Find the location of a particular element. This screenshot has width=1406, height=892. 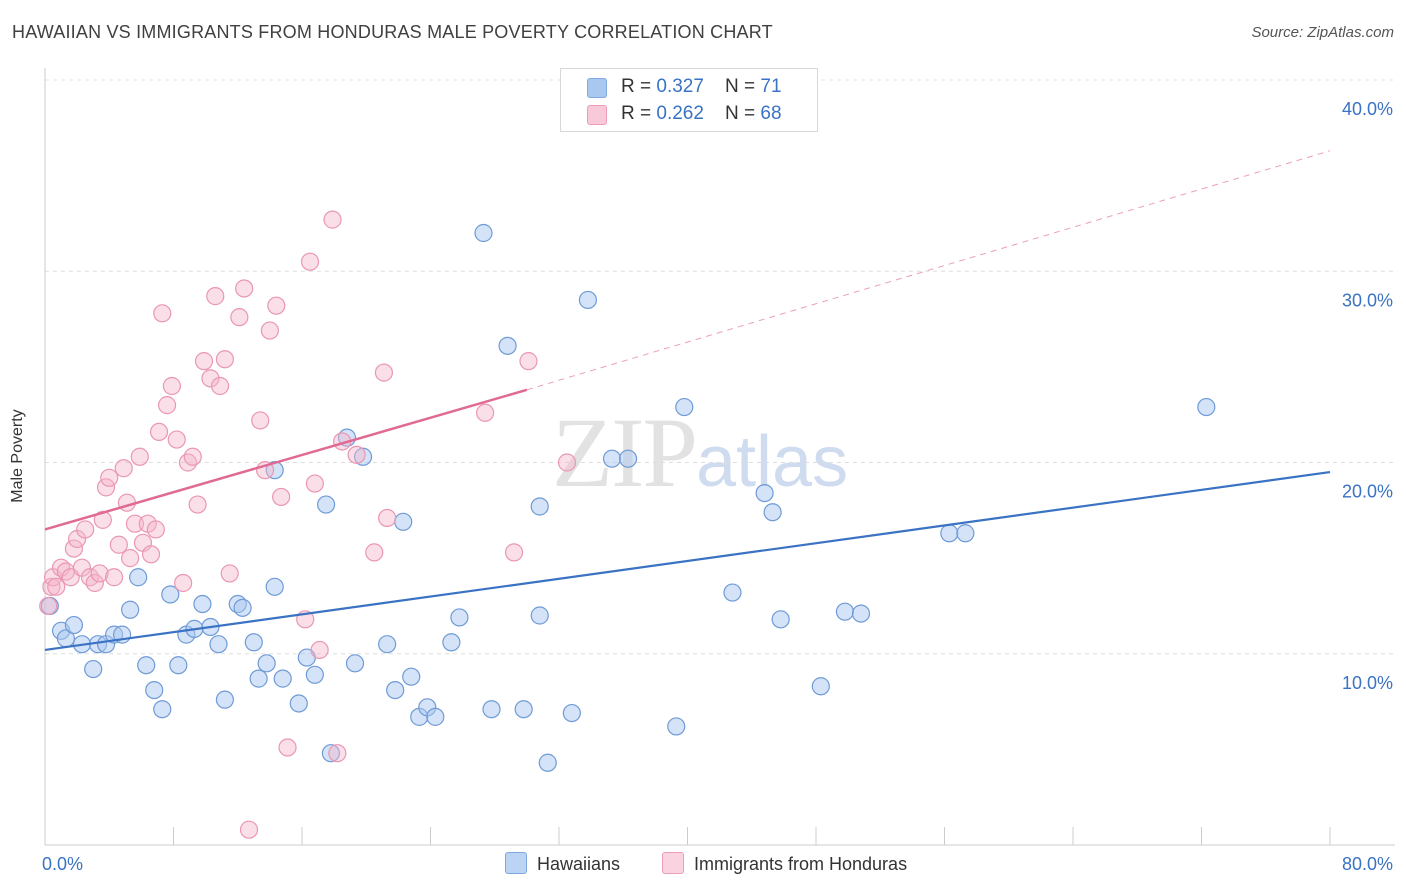

r-value: 0.262 is located at coordinates (680, 113).